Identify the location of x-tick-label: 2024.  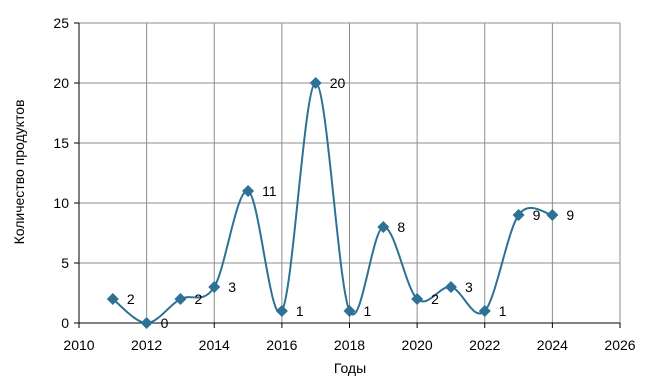
(552, 345).